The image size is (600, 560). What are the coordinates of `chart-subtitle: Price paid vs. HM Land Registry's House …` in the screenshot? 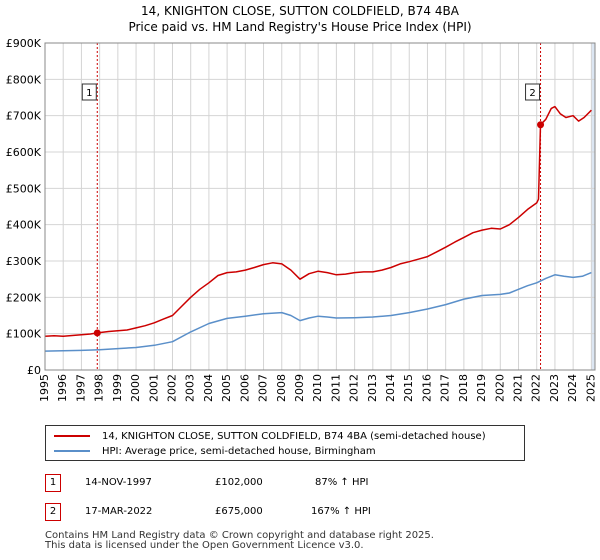 It's located at (300, 27).